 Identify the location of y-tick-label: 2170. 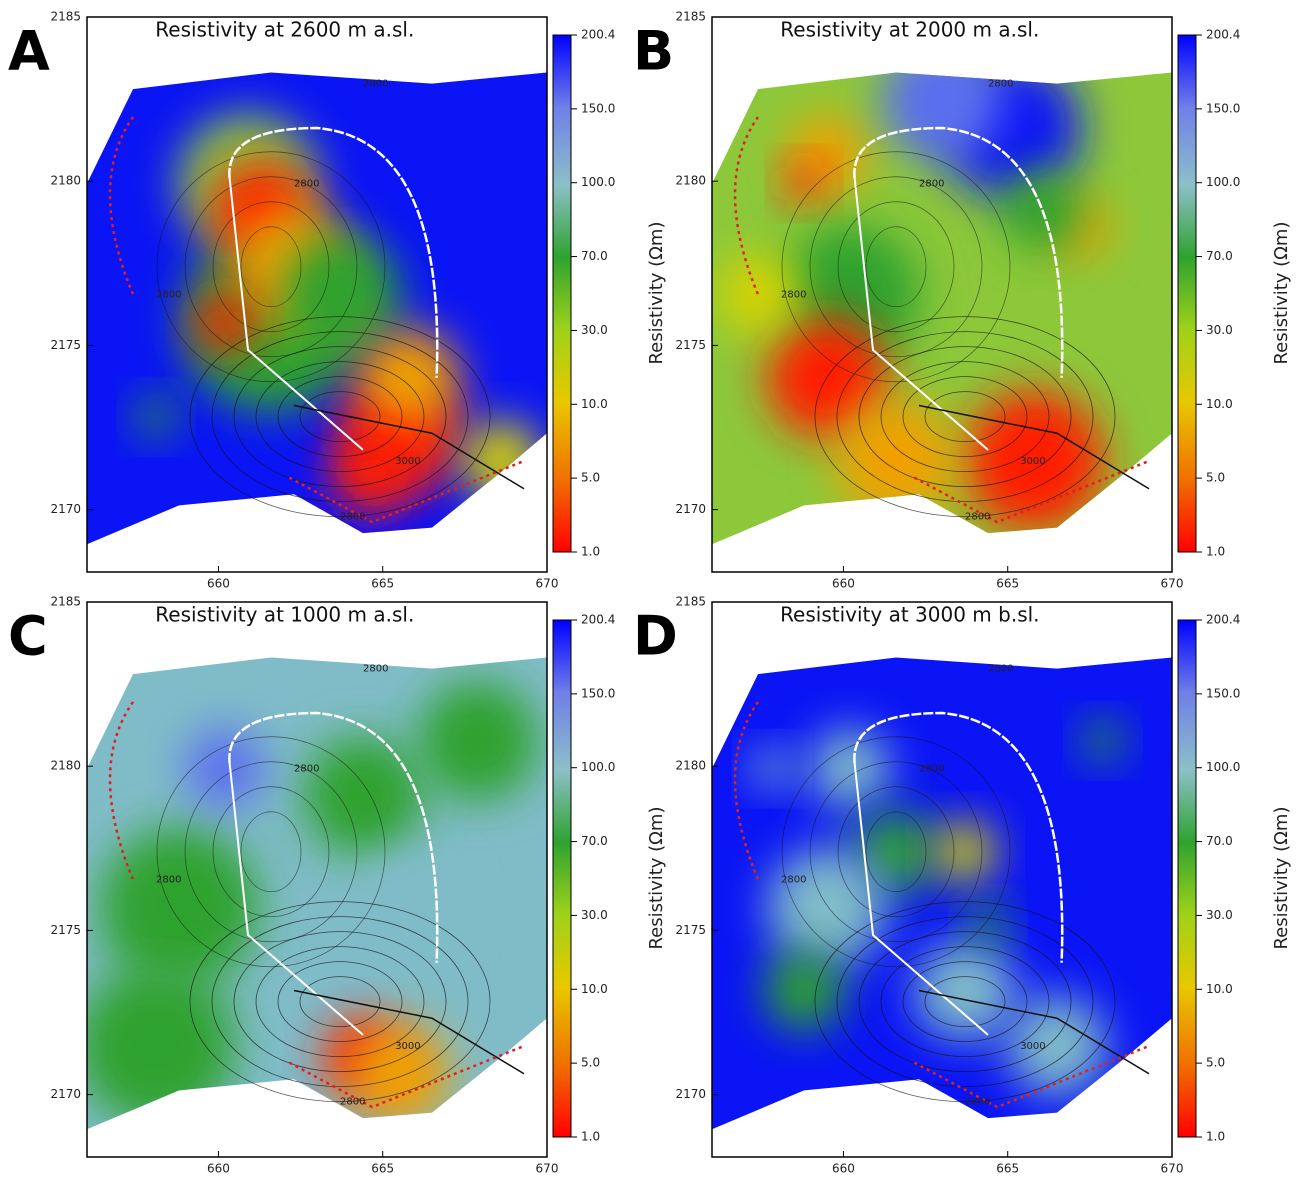
(65, 509).